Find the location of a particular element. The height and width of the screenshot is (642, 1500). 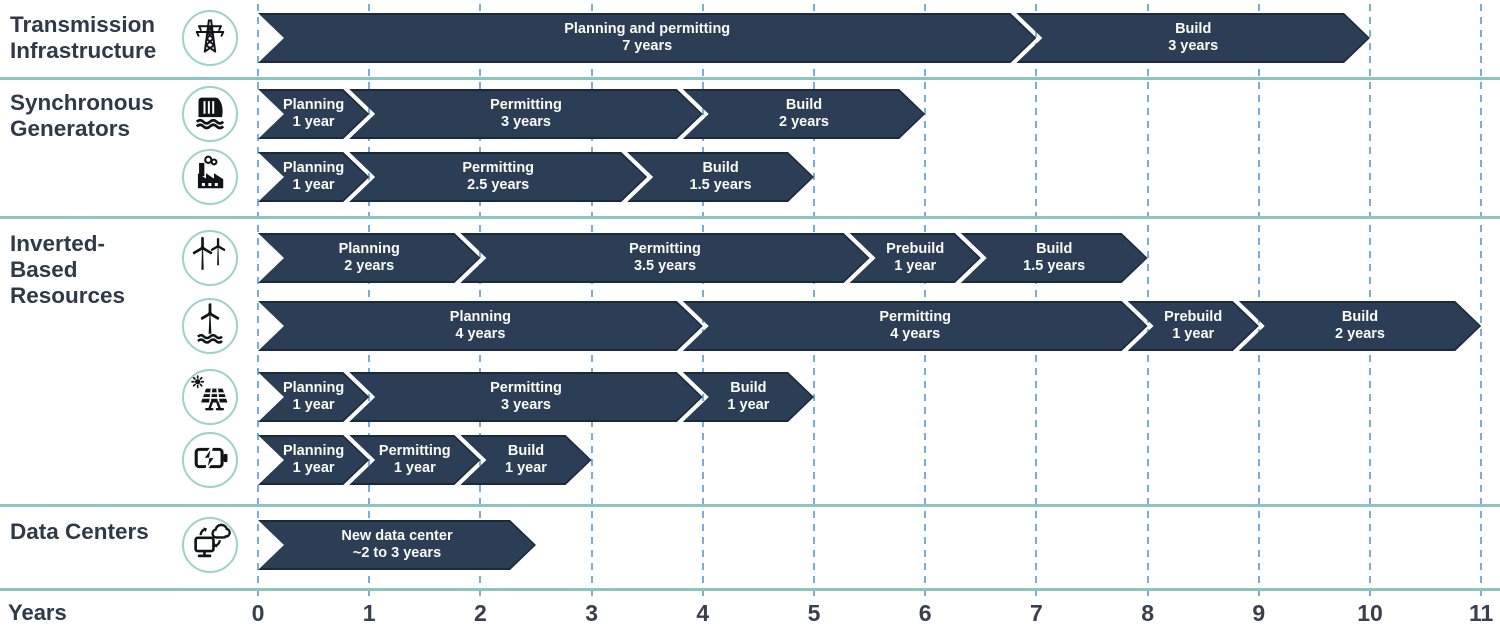

segment-permitting: Permitting 2.5 years is located at coordinates (498, 177).